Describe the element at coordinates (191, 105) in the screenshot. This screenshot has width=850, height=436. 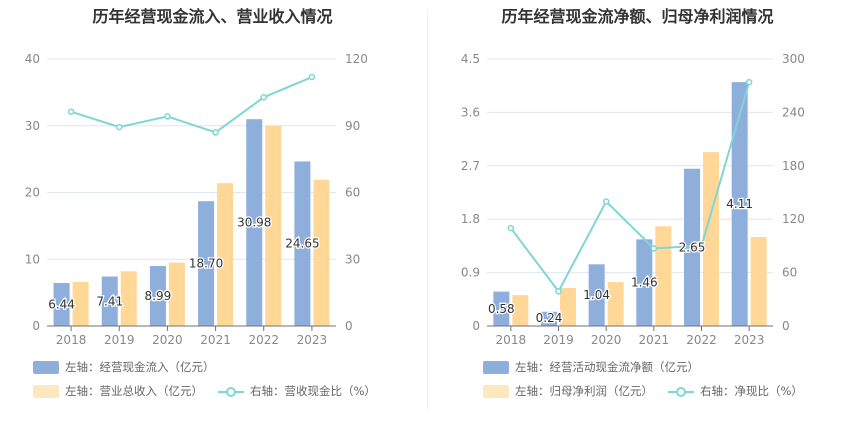
I see `line-右轴：营收现金比（%）` at that location.